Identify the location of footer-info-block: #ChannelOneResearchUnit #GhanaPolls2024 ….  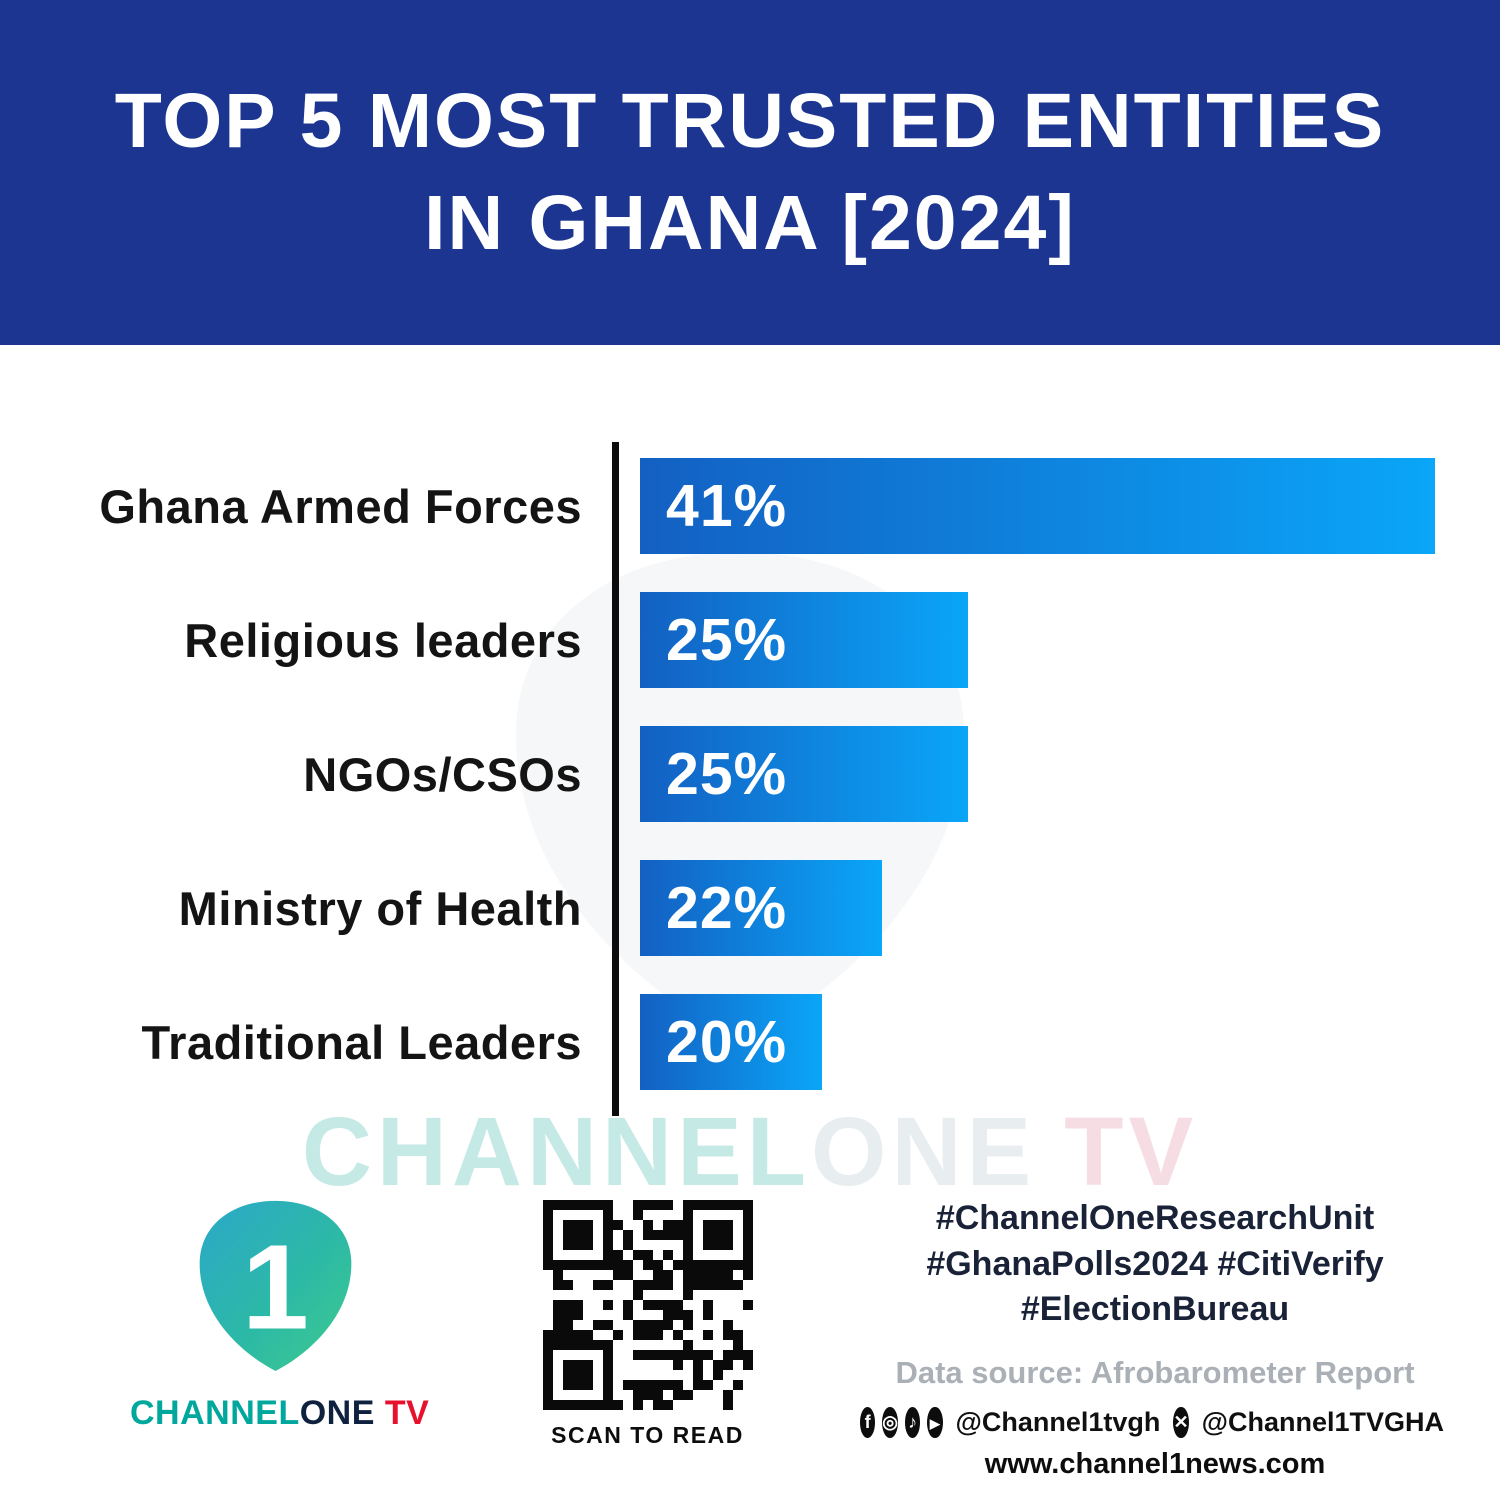
(1155, 1338).